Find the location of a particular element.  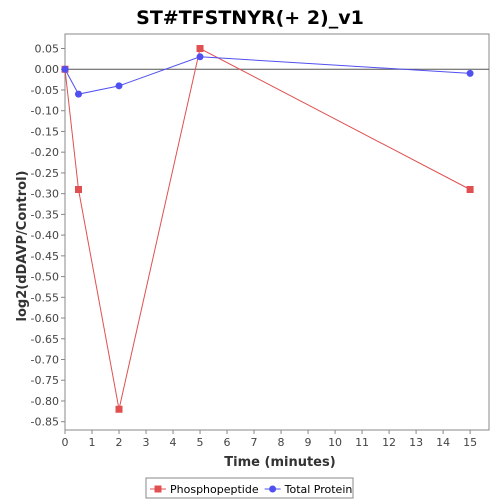

legend: Phosphopeptide Total Protein is located at coordinates (249, 488).